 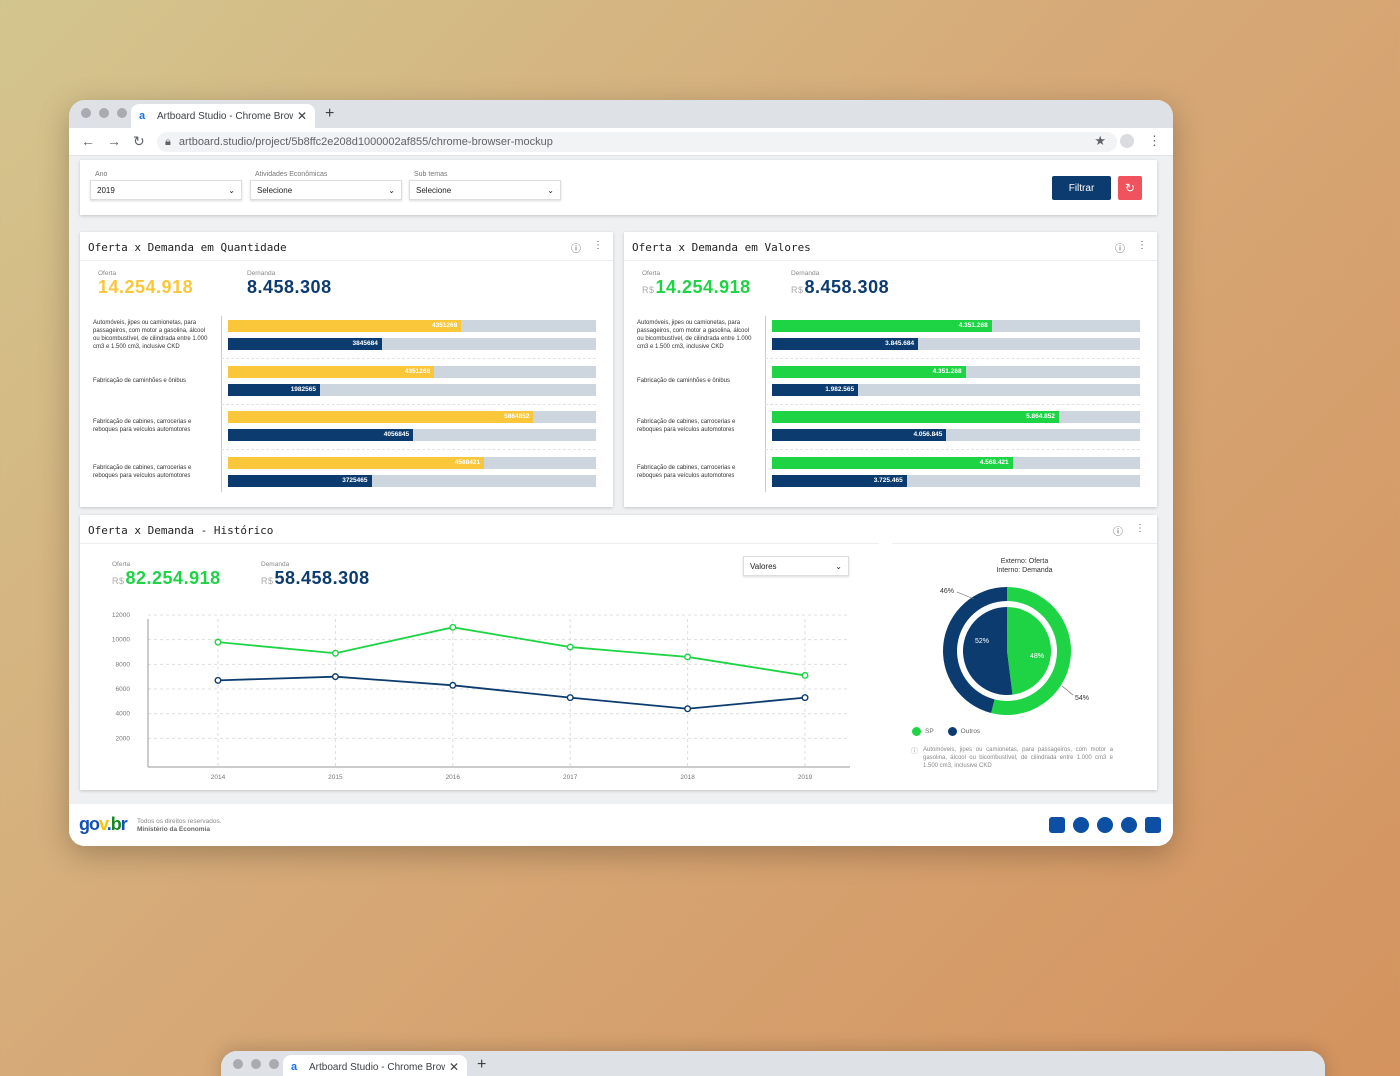 I want to click on oferta-bar-track: 4351268, so click(x=412, y=326).